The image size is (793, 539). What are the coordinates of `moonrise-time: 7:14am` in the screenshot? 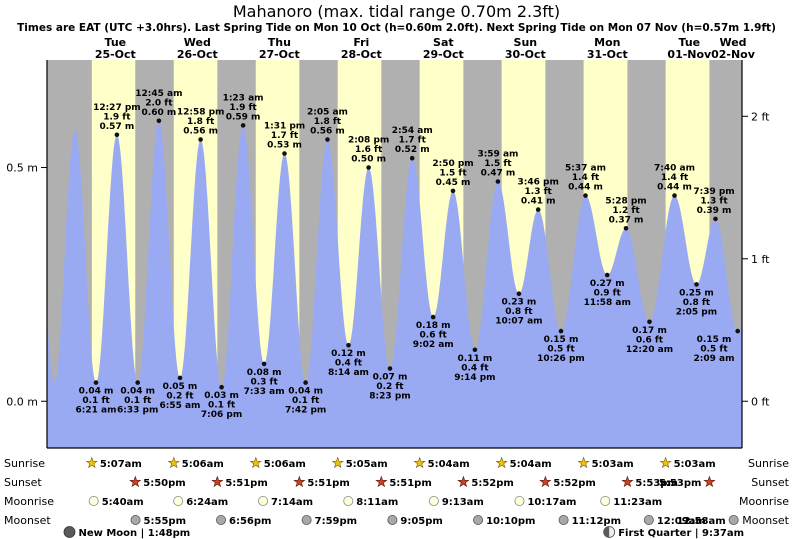 It's located at (292, 502).